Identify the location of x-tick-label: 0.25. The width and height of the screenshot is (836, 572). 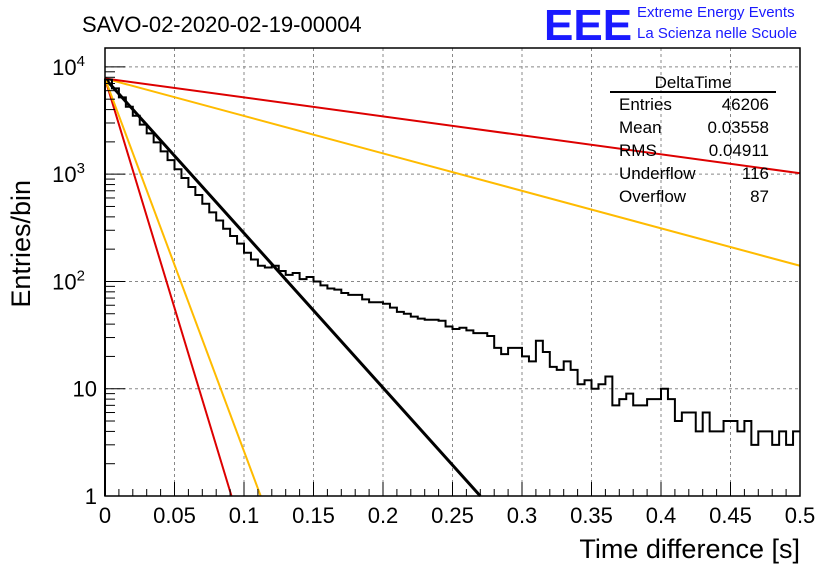
(452, 515).